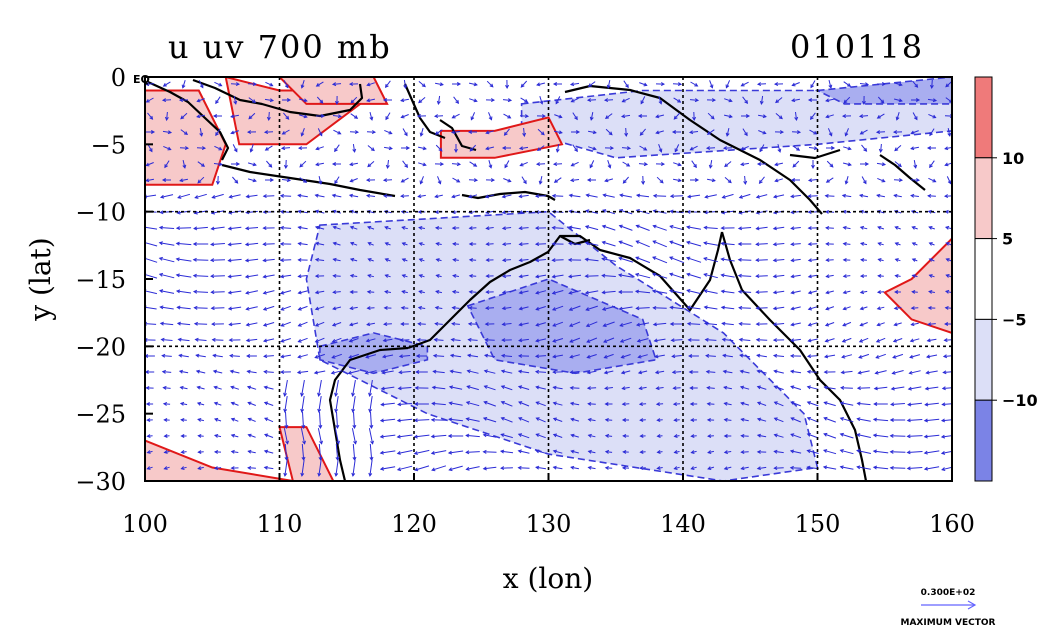 The height and width of the screenshot is (631, 1056). What do you see at coordinates (1007, 239) in the screenshot?
I see `colorbar-label: 5` at bounding box center [1007, 239].